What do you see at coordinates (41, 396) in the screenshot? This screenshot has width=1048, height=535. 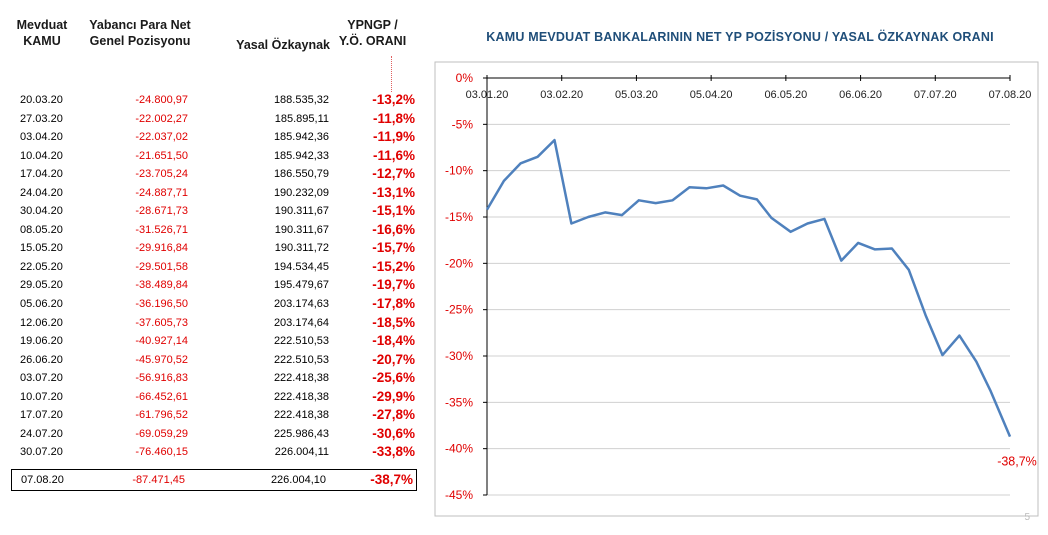 I see `row-date: 10.07.20` at bounding box center [41, 396].